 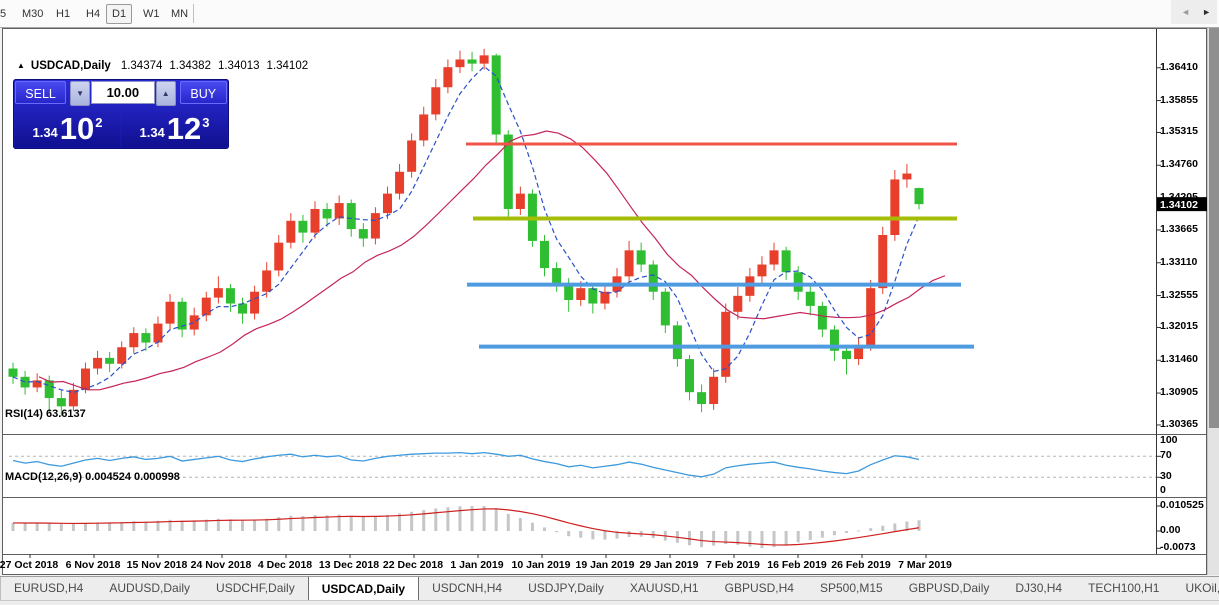 What do you see at coordinates (1178, 547) in the screenshot?
I see `macd-axis-label: -0.0073` at bounding box center [1178, 547].